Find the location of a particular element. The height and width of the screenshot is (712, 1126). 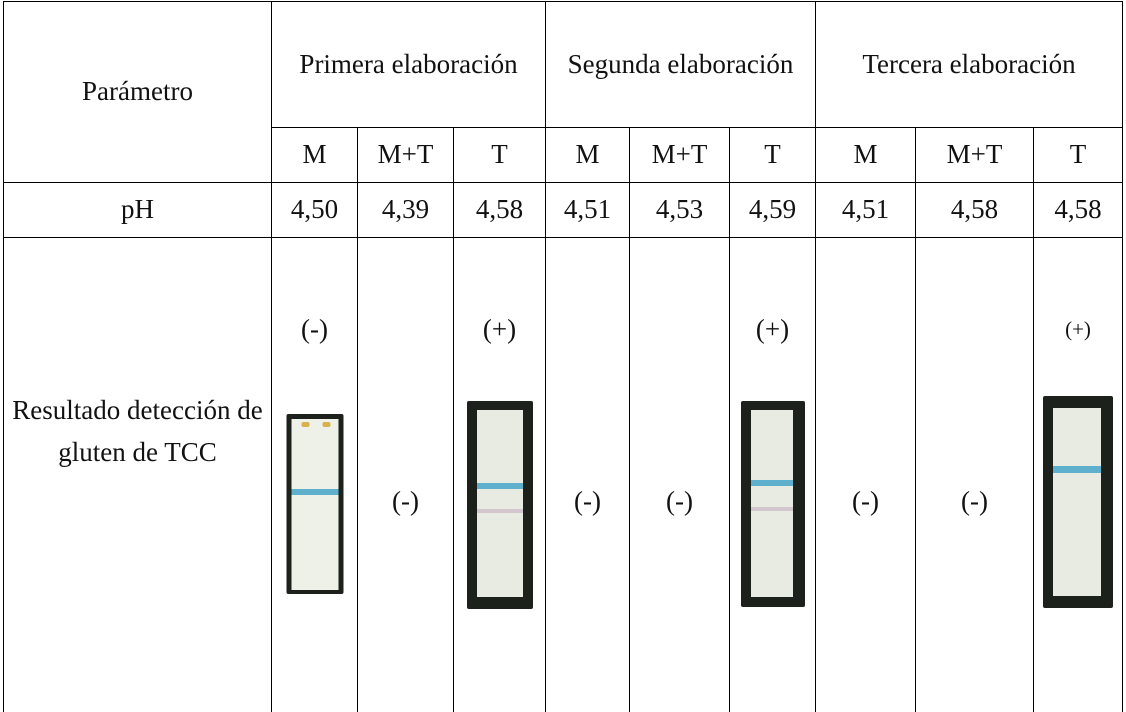

result-label: Resultado detección de gluten de TCC is located at coordinates (137, 432).